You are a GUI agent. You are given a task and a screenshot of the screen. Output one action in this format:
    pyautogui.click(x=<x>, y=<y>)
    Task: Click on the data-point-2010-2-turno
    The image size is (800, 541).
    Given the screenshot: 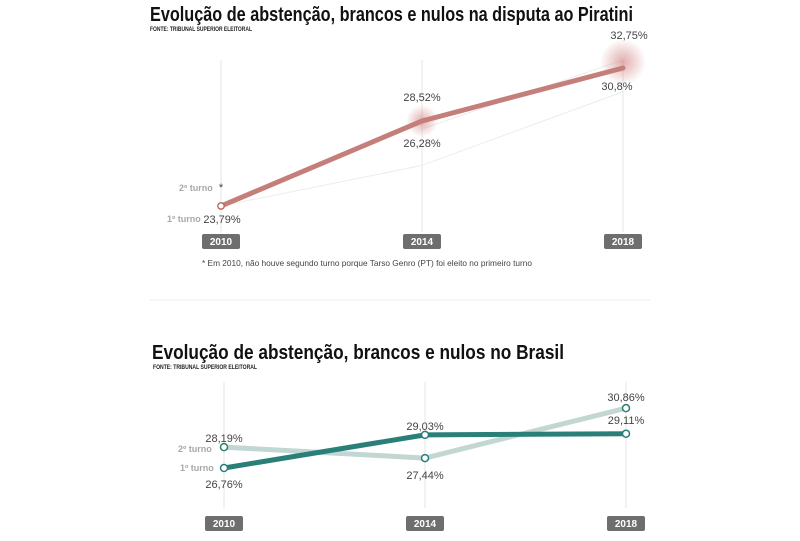 What is the action you would take?
    pyautogui.click(x=224, y=447)
    